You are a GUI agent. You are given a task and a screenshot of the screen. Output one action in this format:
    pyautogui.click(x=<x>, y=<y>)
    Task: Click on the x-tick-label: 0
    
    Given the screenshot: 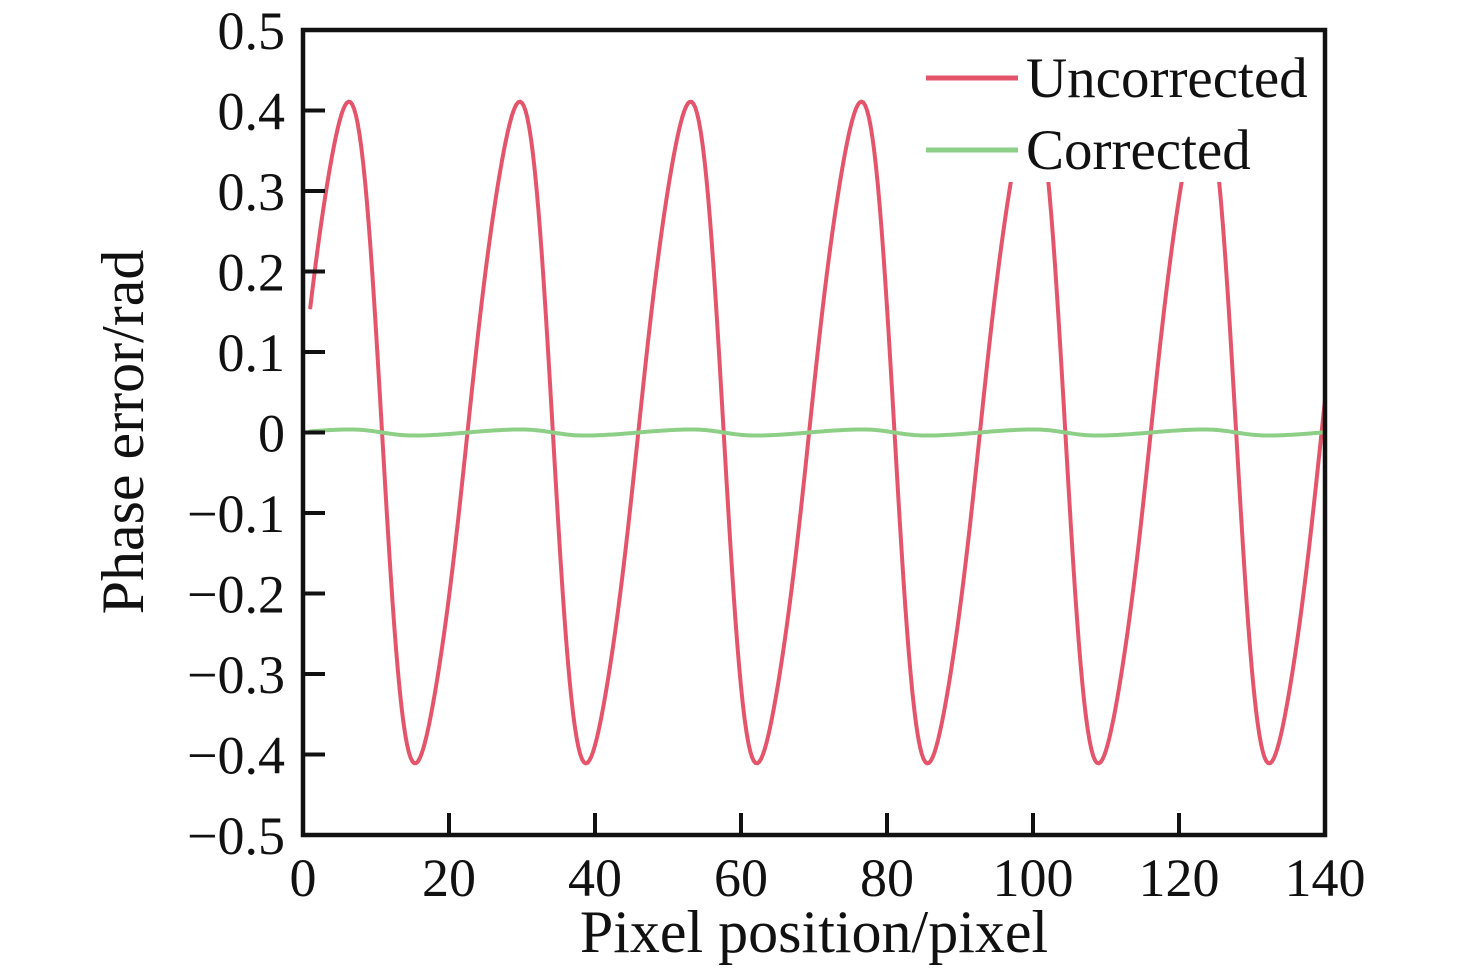 What is the action you would take?
    pyautogui.click(x=303, y=878)
    